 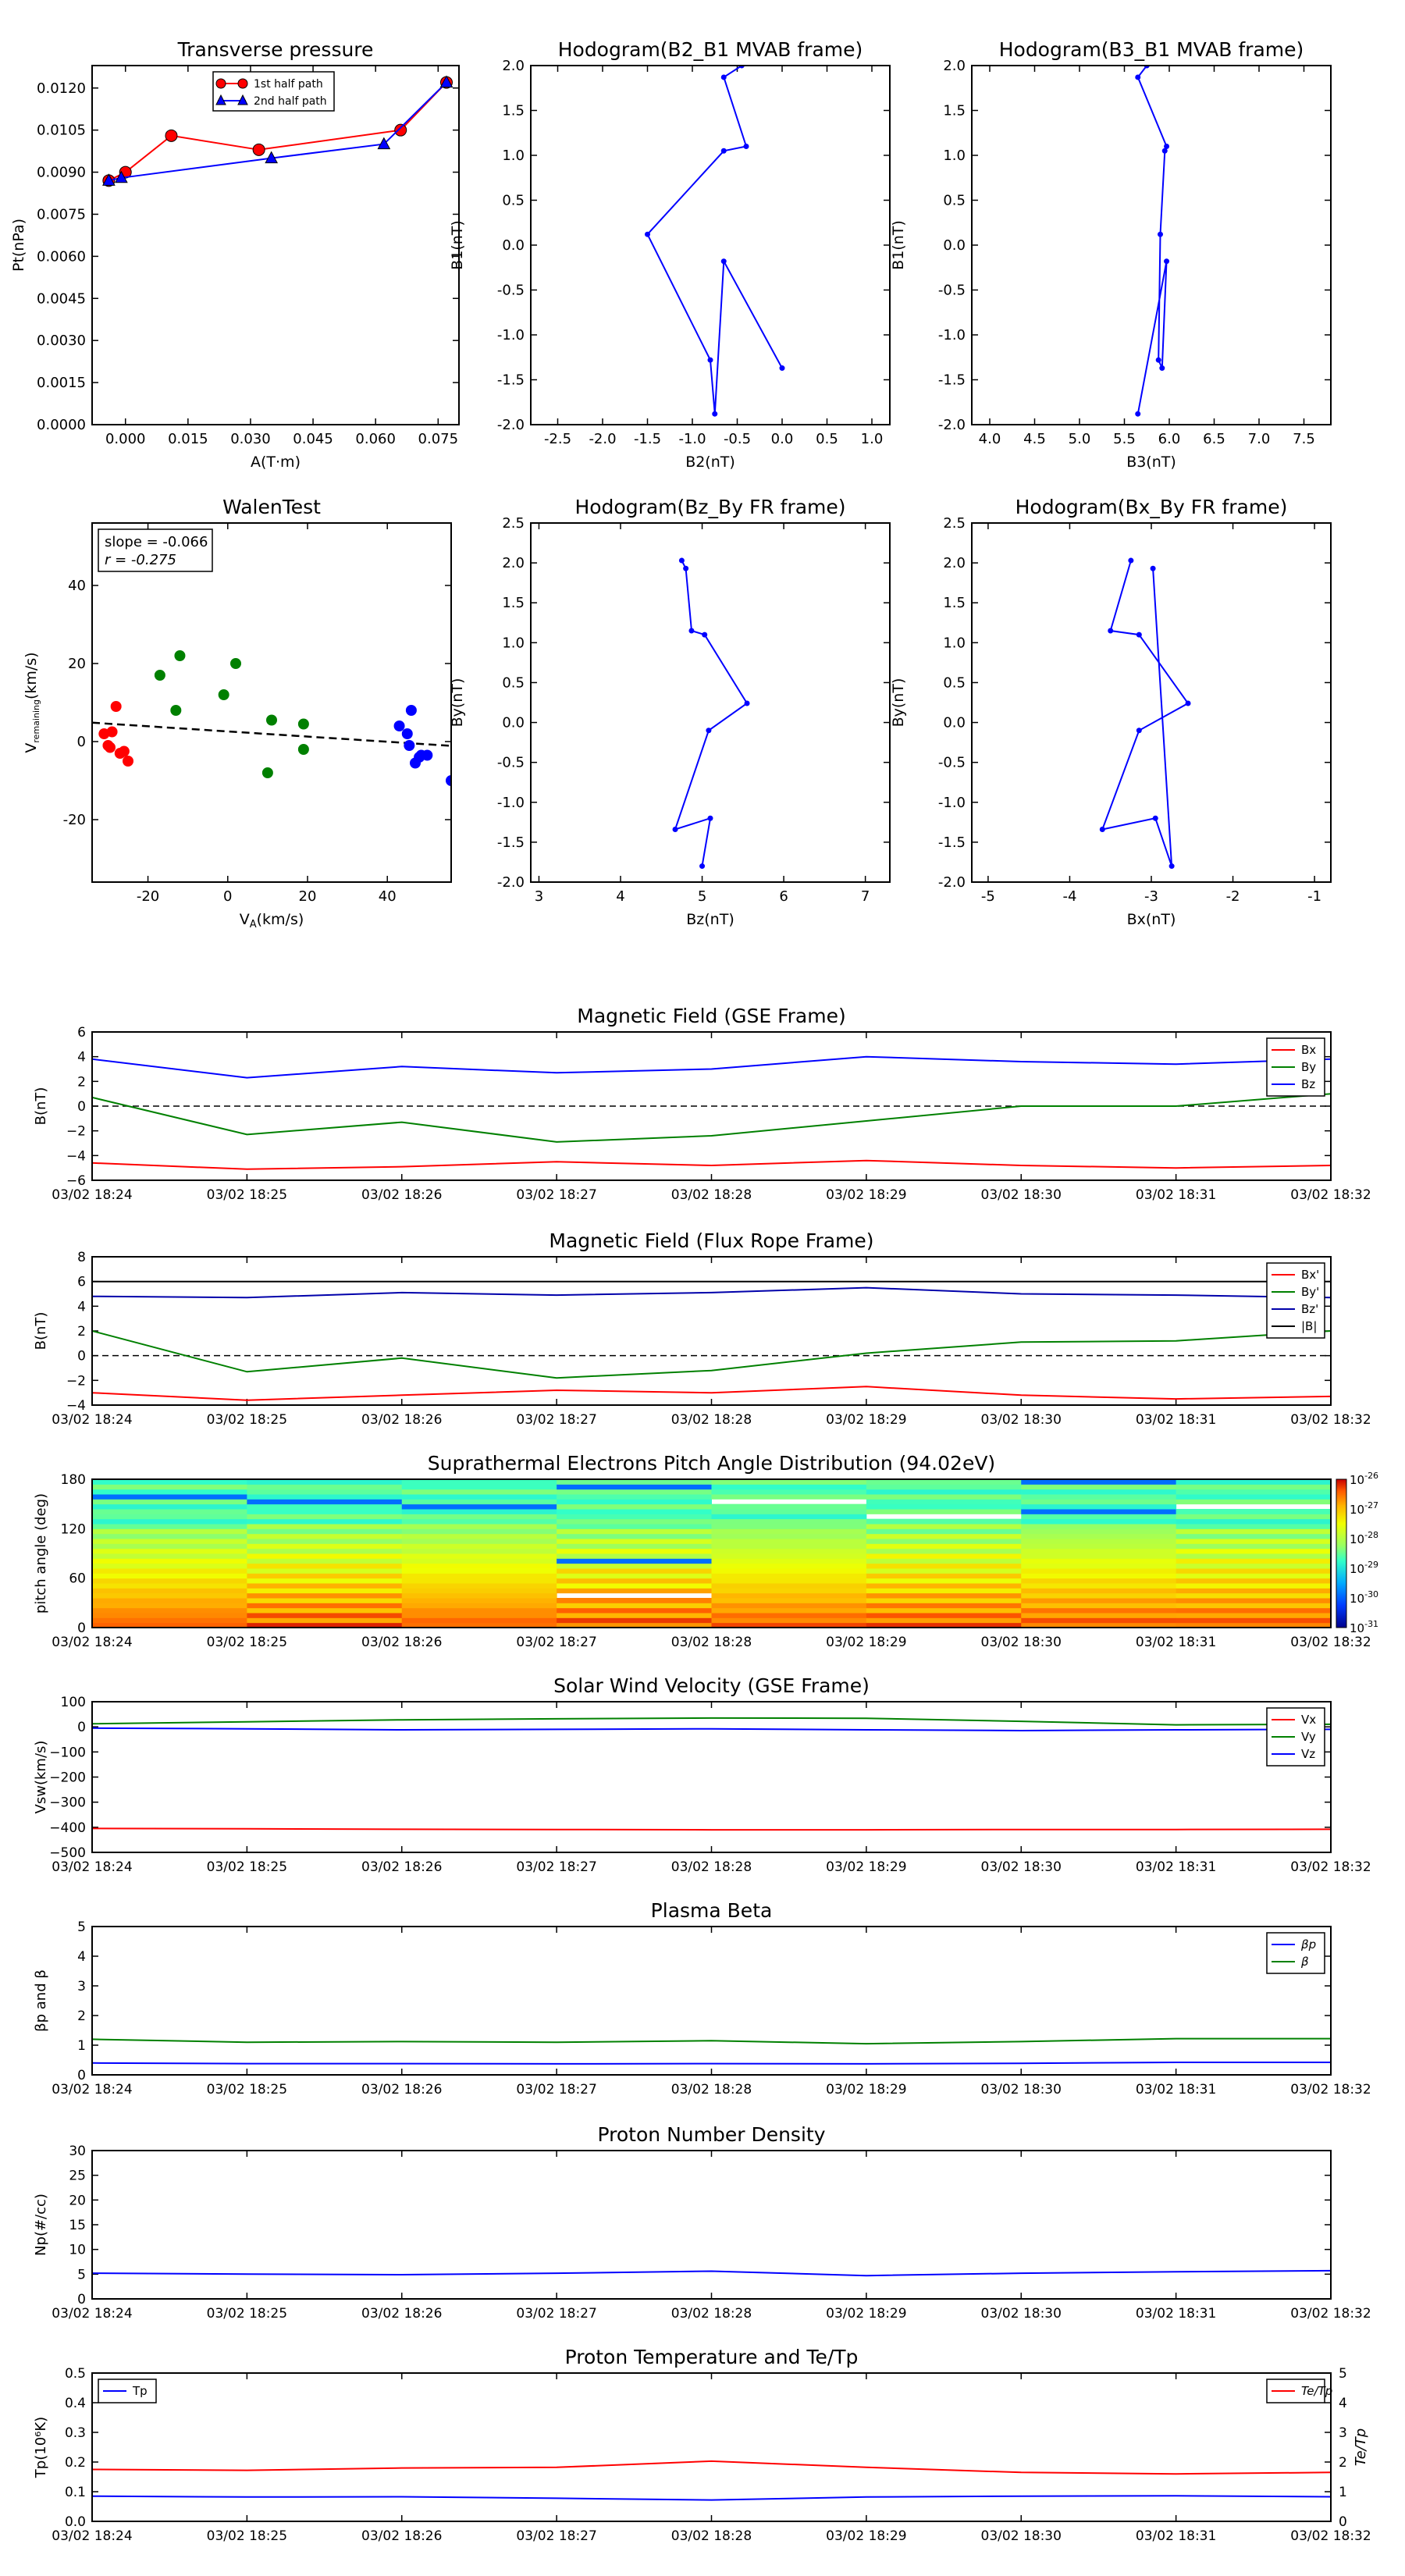 What do you see at coordinates (140, 560) in the screenshot?
I see `annotation-r: r = -0.275` at bounding box center [140, 560].